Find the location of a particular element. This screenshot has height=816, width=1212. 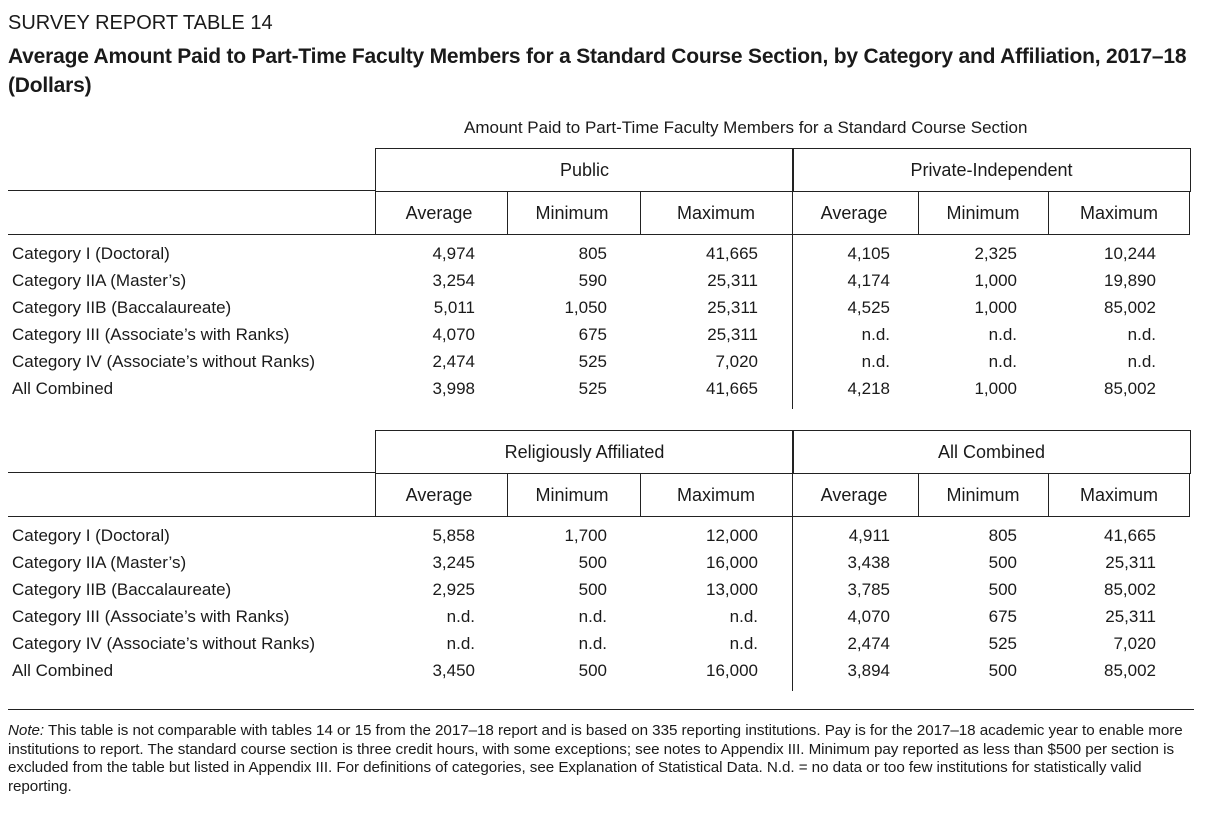

row-label: Category I (Doctoral) is located at coordinates (91, 535).